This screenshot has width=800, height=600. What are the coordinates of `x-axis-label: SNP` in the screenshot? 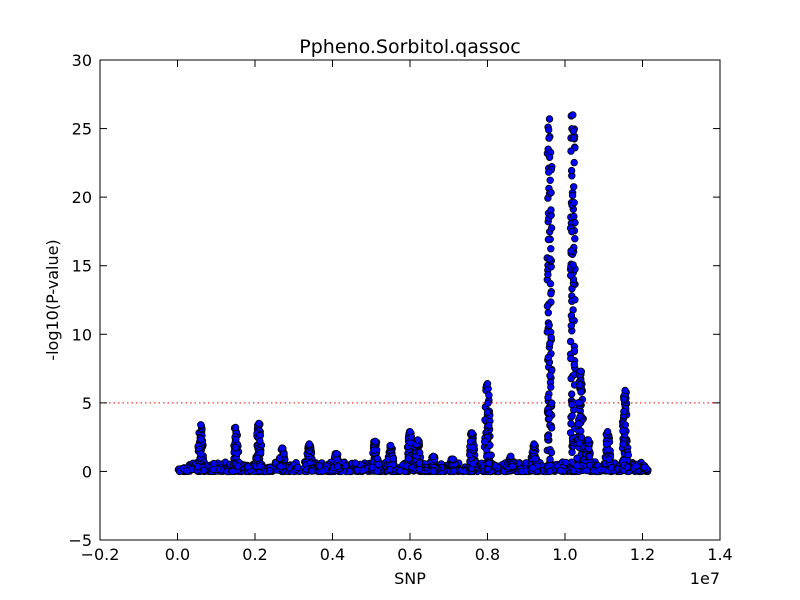 It's located at (410, 578).